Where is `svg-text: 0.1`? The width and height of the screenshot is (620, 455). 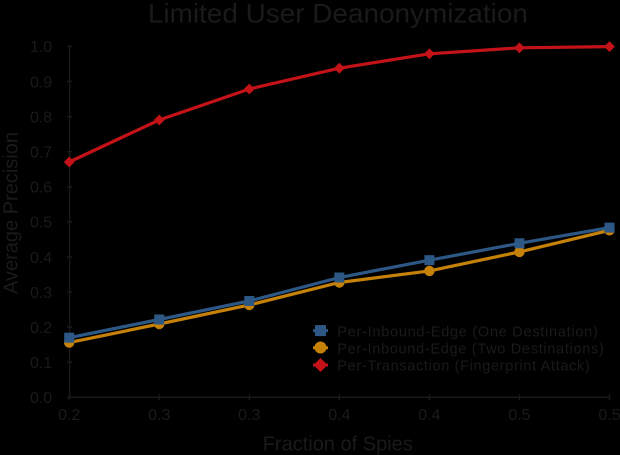 svg-text: 0.1 is located at coordinates (41, 363).